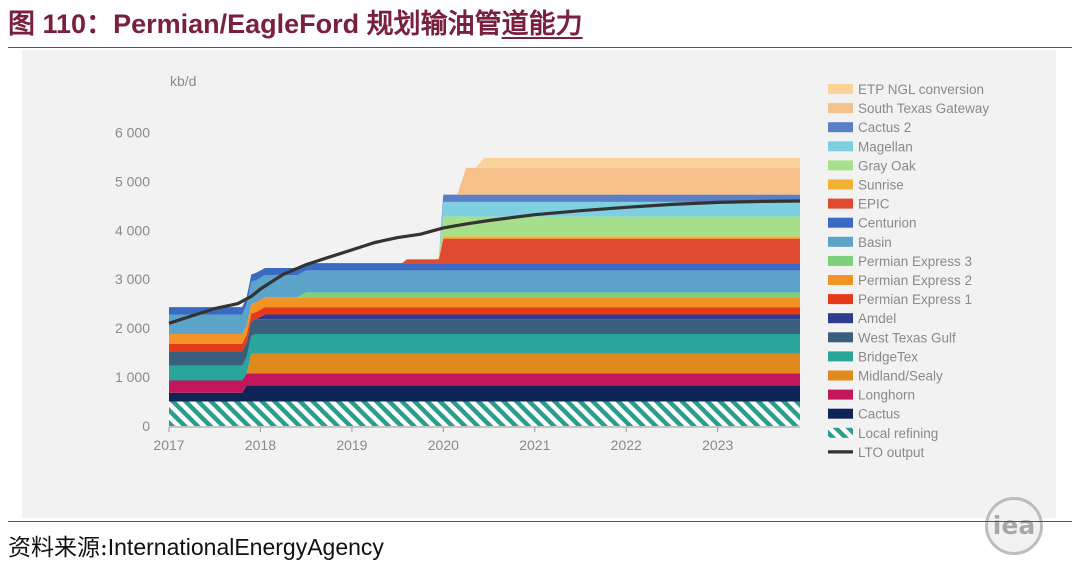  Describe the element at coordinates (885, 146) in the screenshot. I see `legend-label: Magellan` at that location.